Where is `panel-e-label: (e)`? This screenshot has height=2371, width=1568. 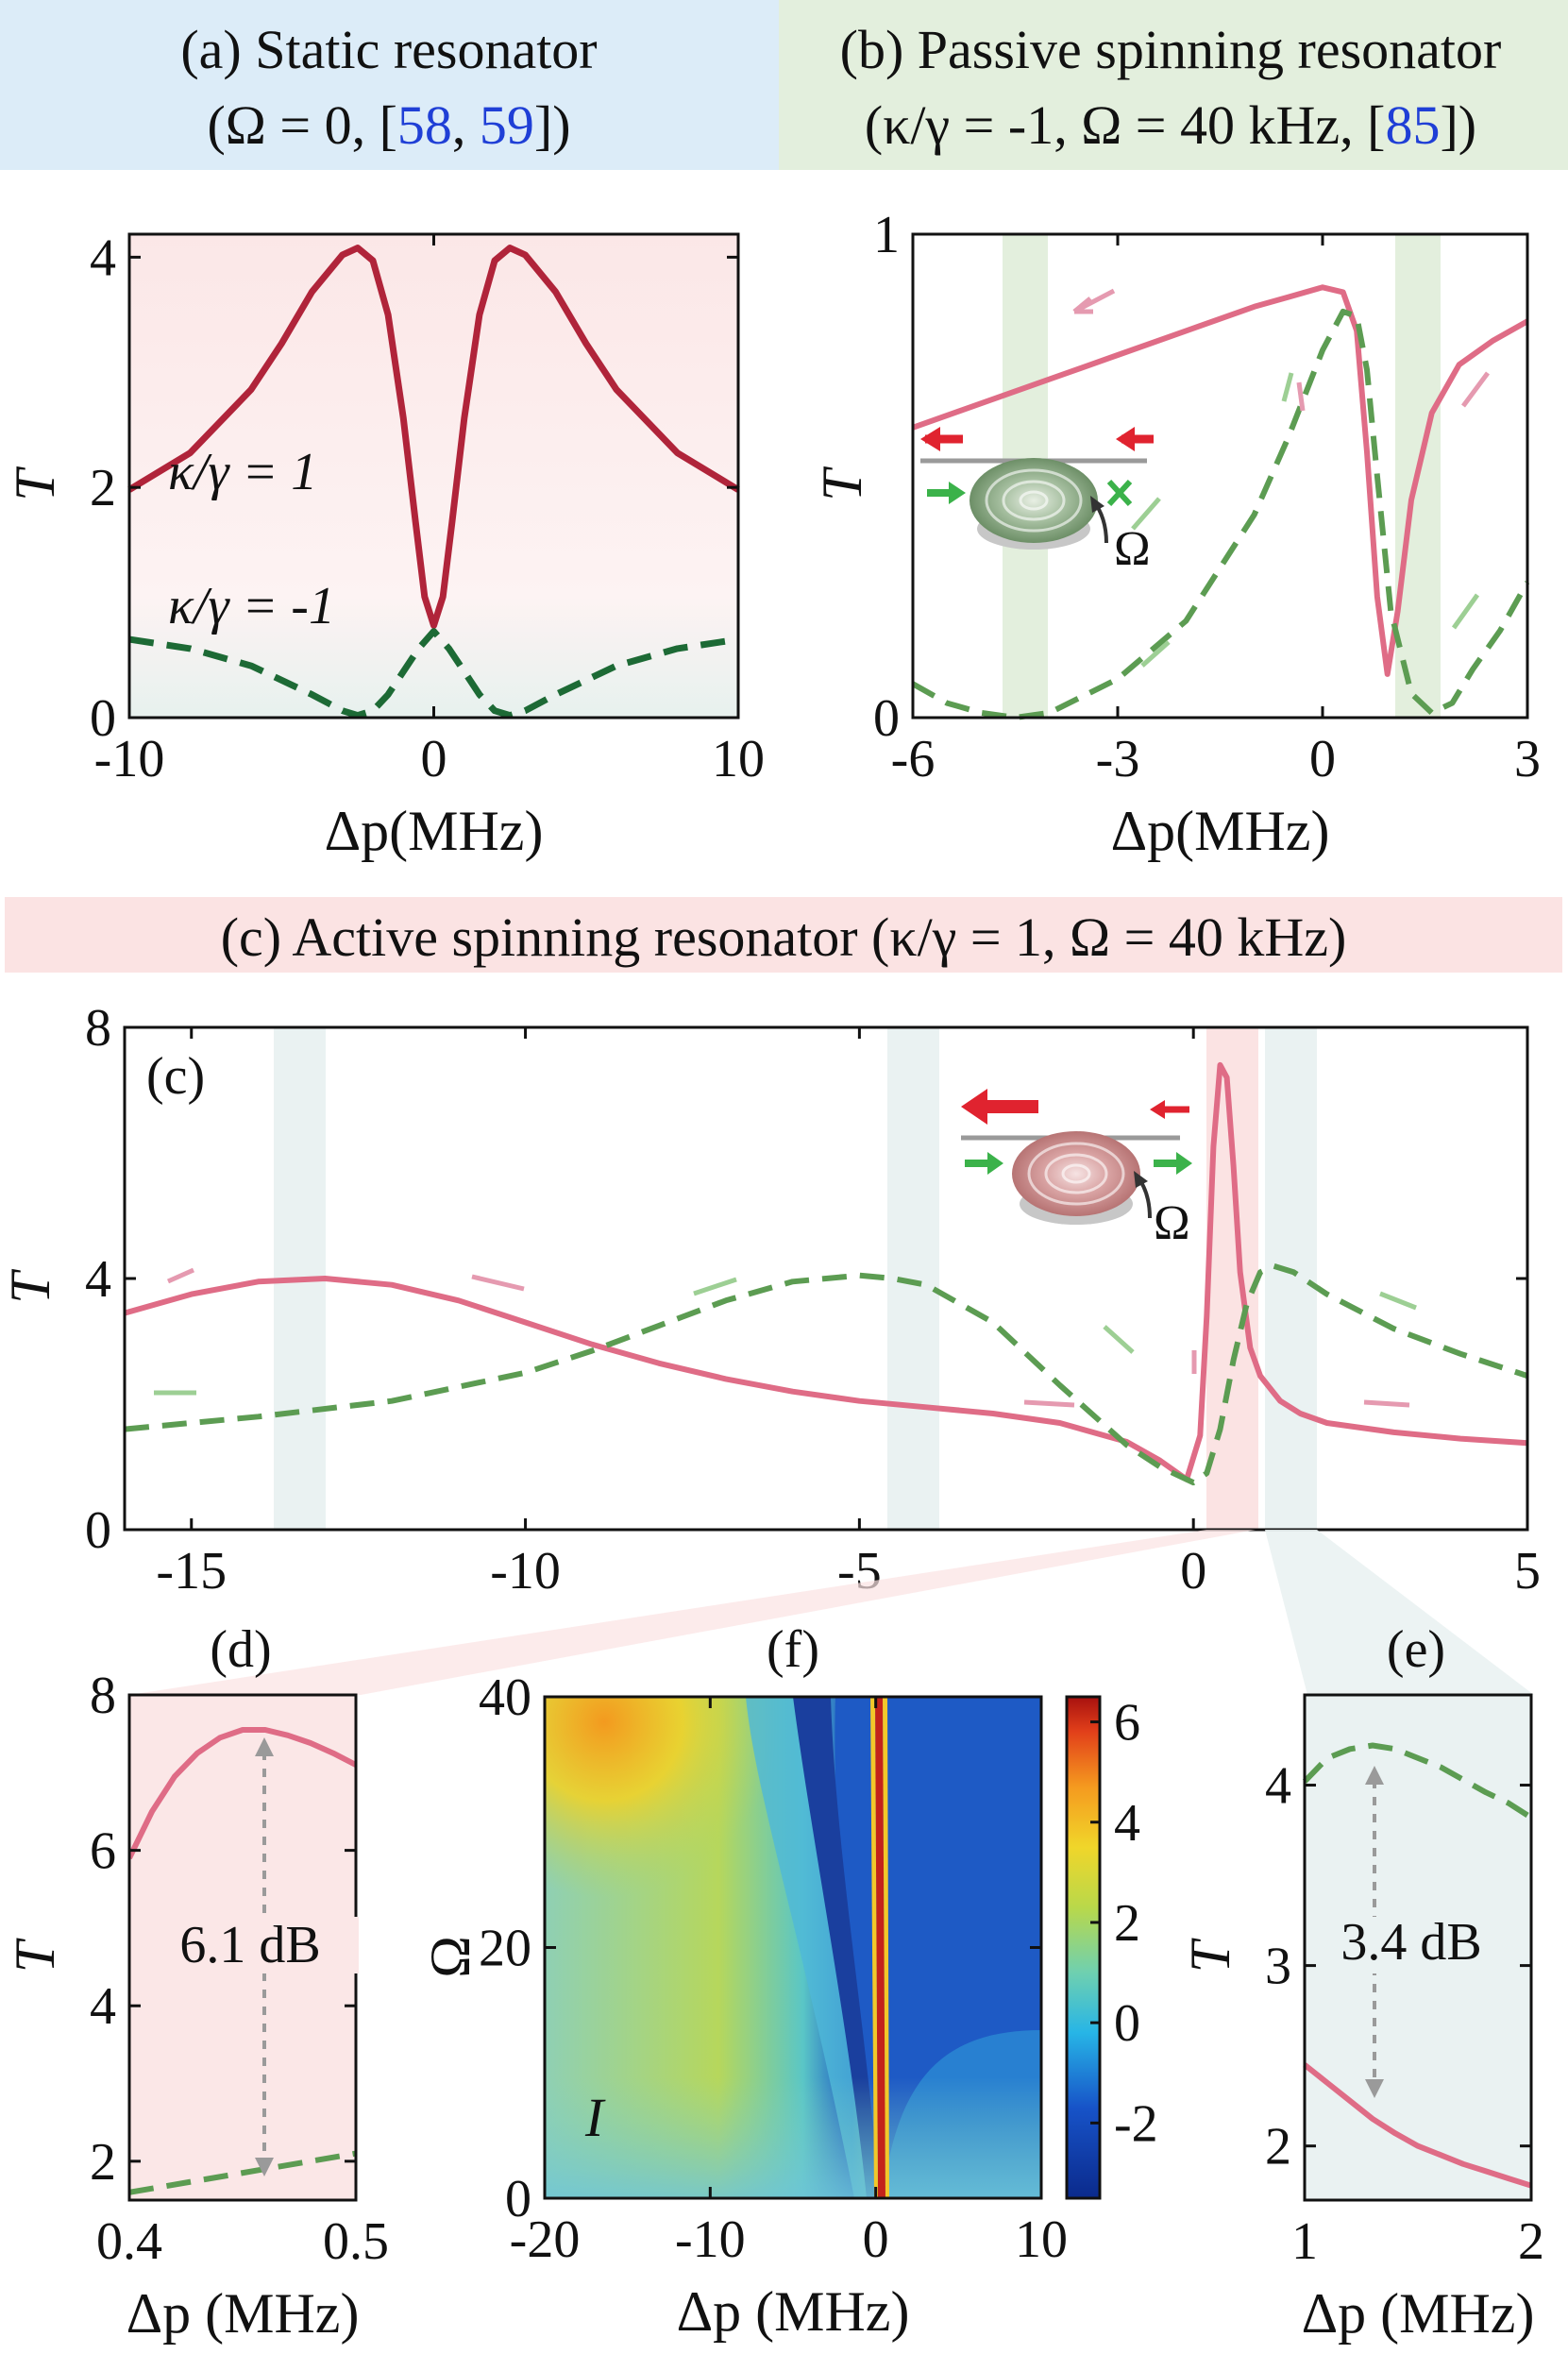 panel-e-label: (e) is located at coordinates (1416, 1649).